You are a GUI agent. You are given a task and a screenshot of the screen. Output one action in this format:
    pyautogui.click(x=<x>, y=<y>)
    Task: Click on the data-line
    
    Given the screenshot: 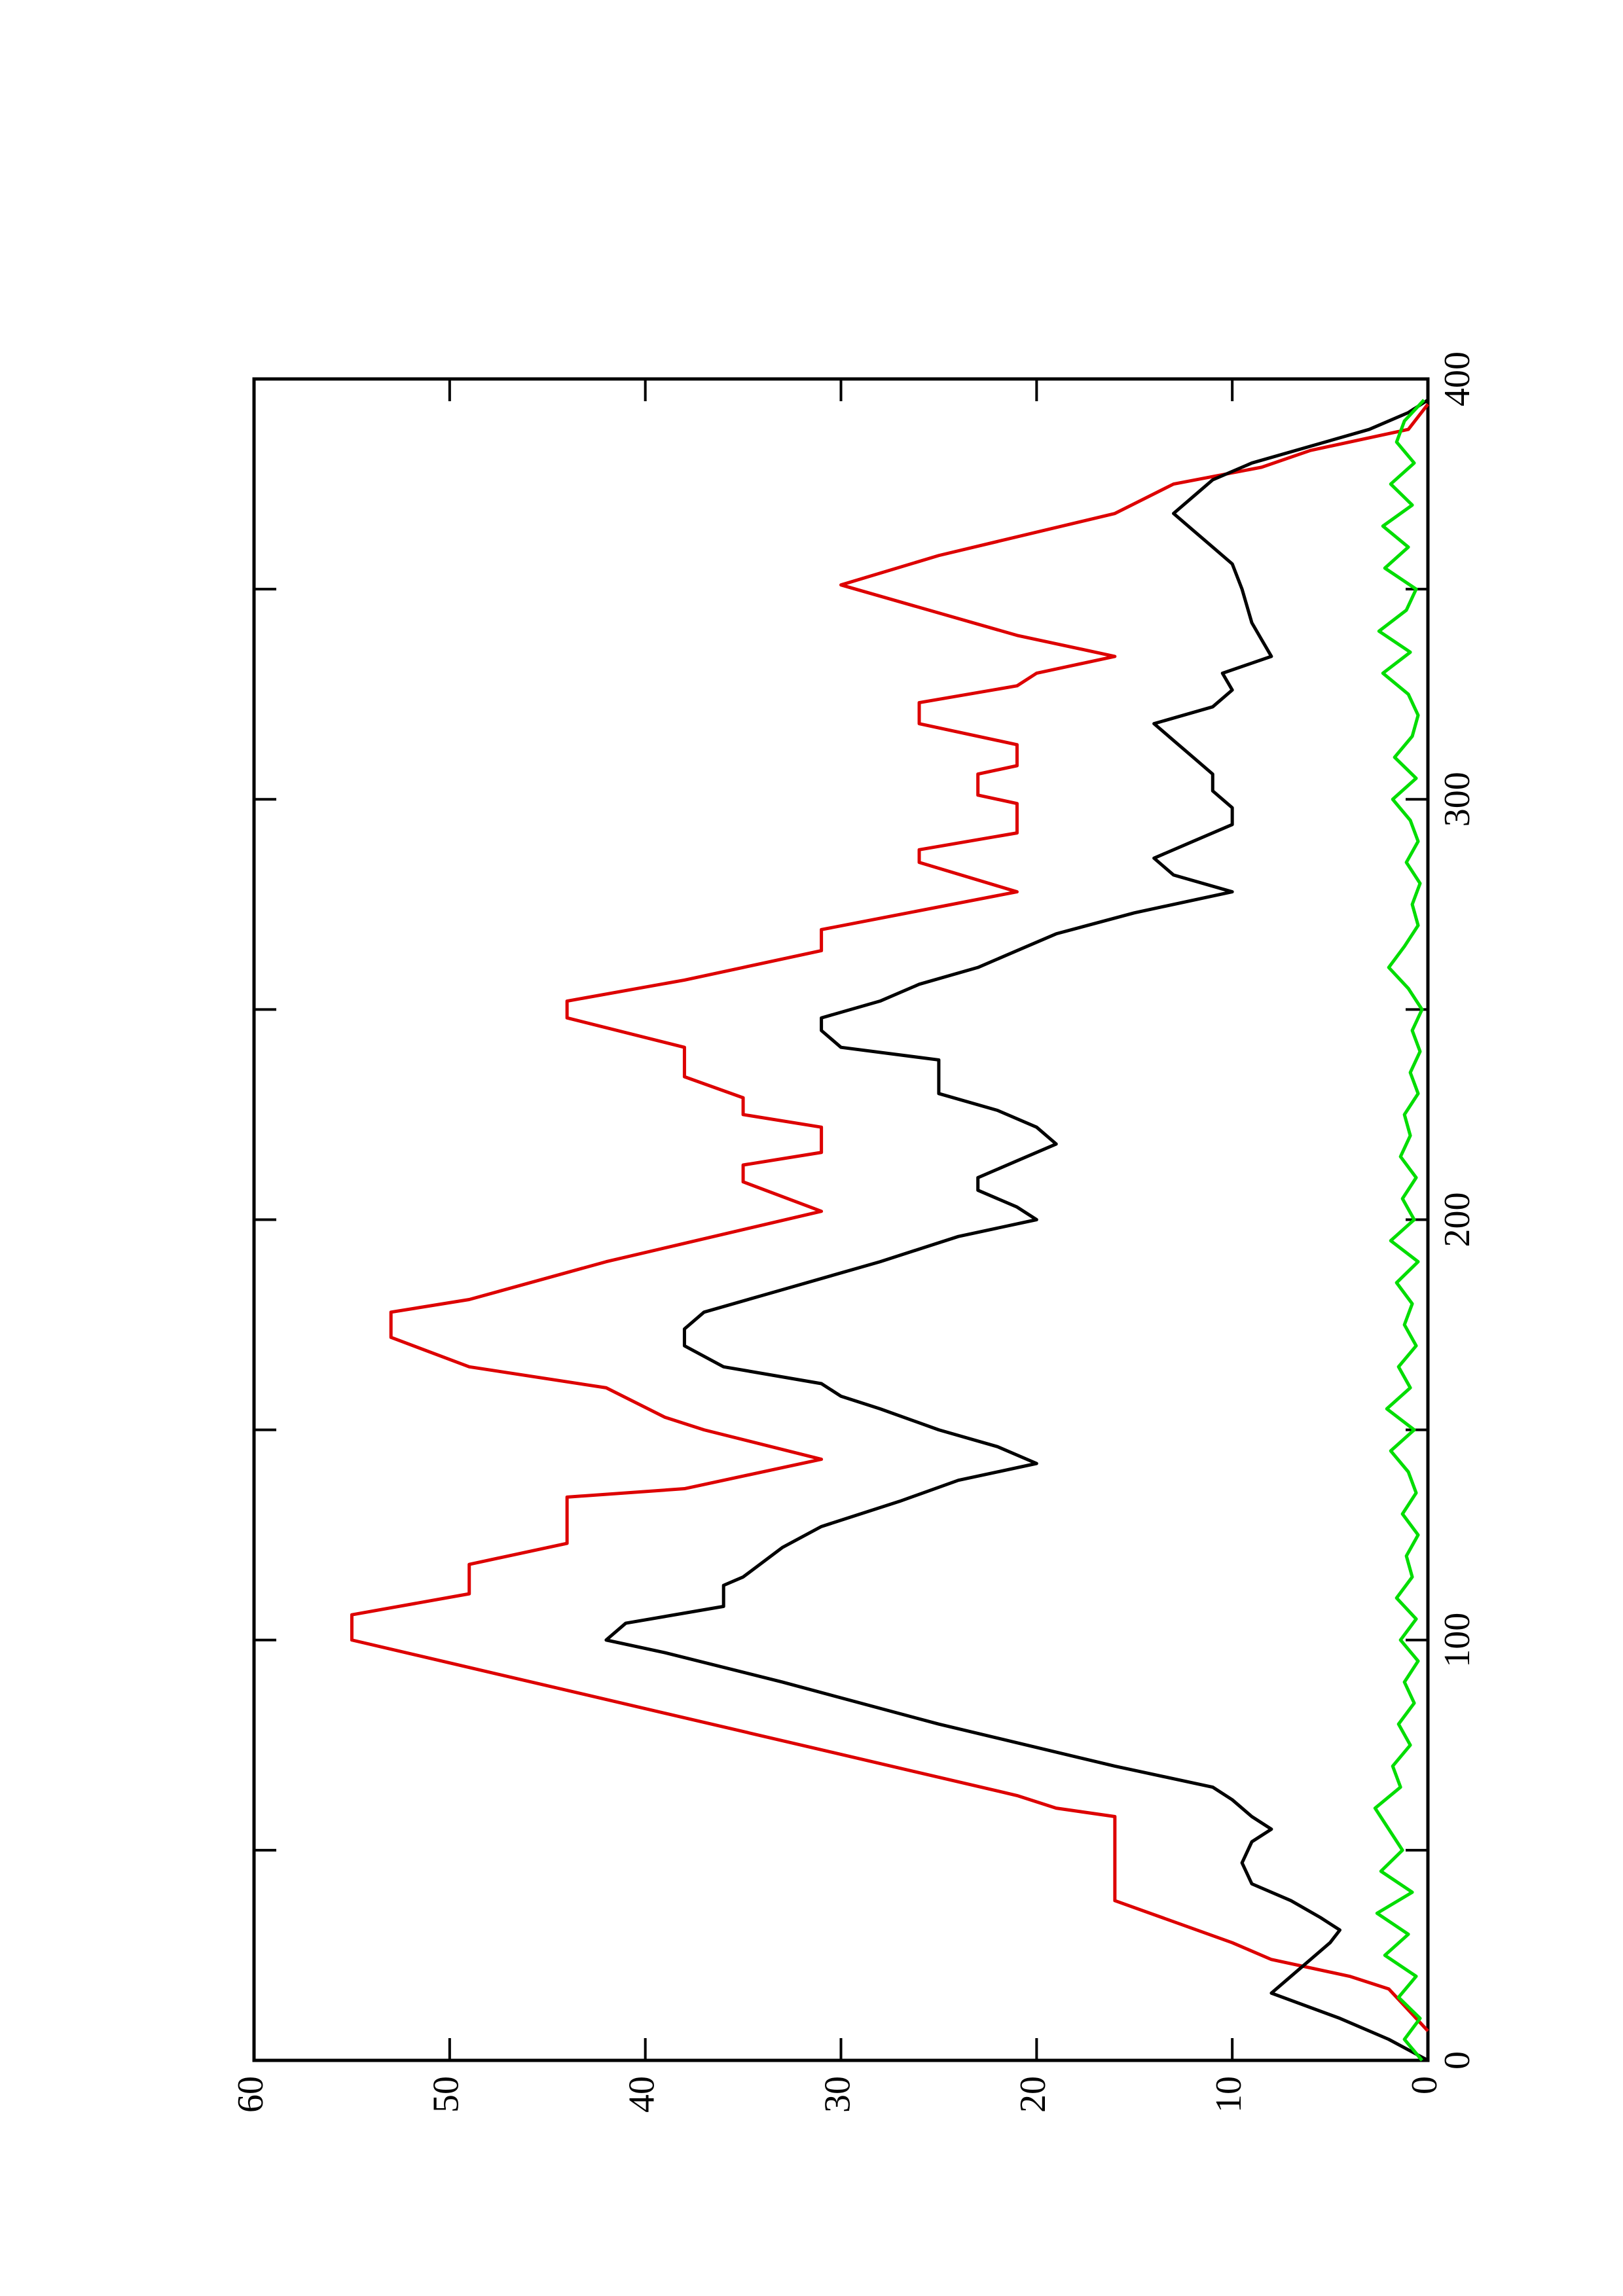 What is the action you would take?
    pyautogui.click(x=1399, y=1230)
    